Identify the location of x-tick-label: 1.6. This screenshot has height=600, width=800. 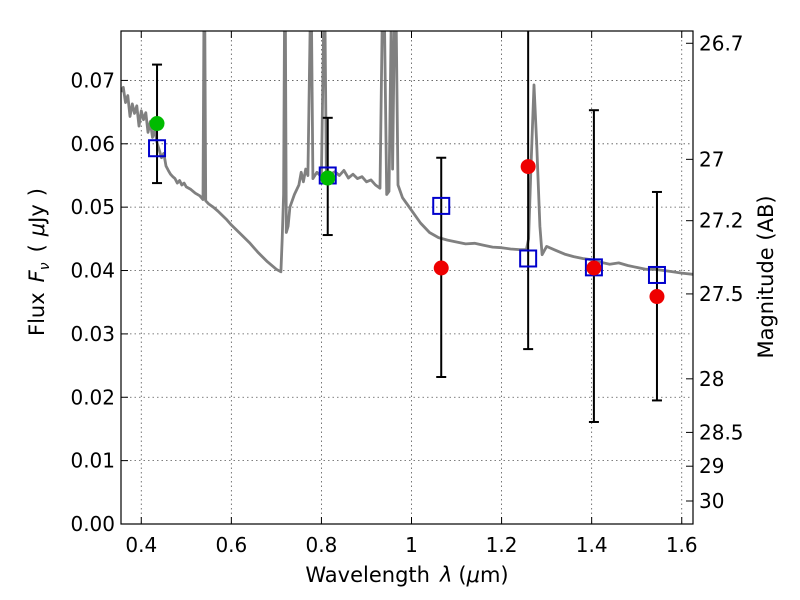
(682, 545).